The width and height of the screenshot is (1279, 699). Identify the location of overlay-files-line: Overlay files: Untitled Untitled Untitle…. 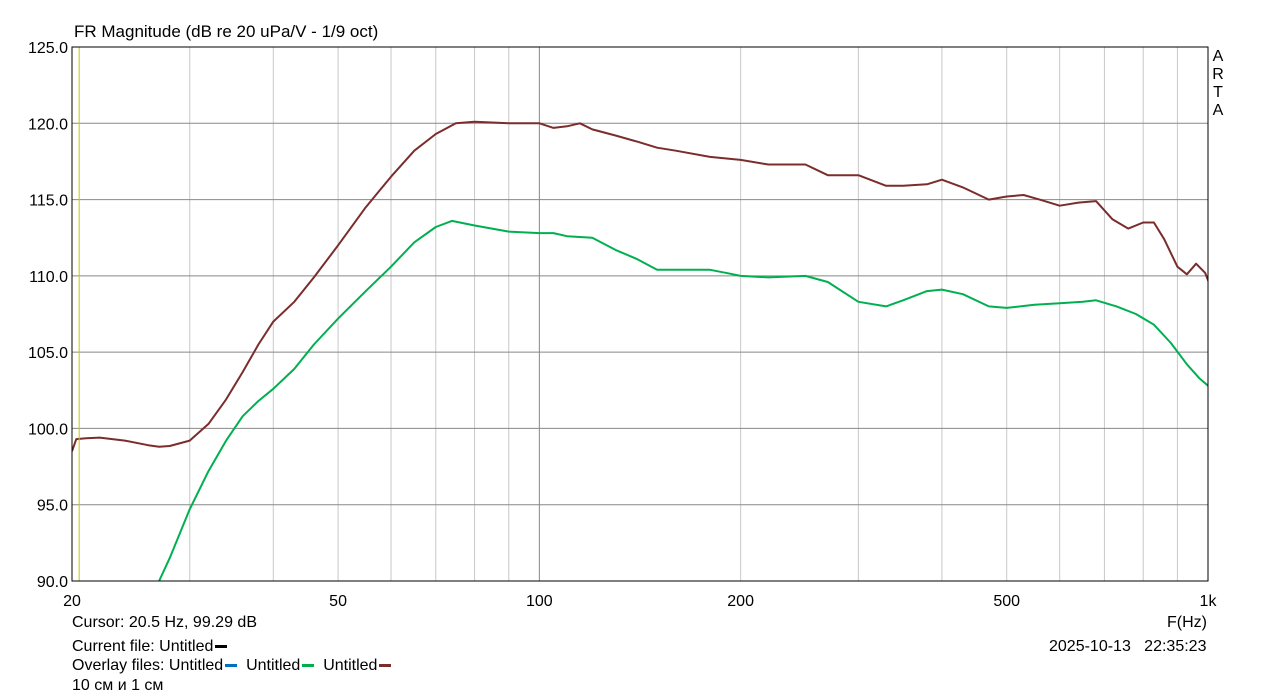
(232, 666).